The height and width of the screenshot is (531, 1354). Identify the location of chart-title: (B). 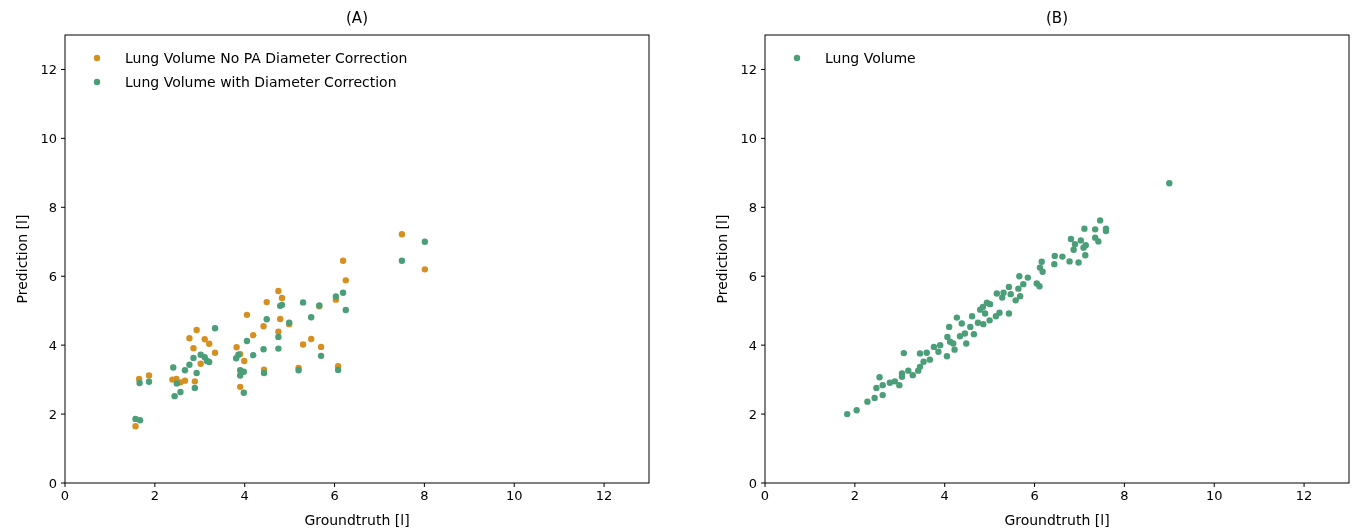
(1057, 18).